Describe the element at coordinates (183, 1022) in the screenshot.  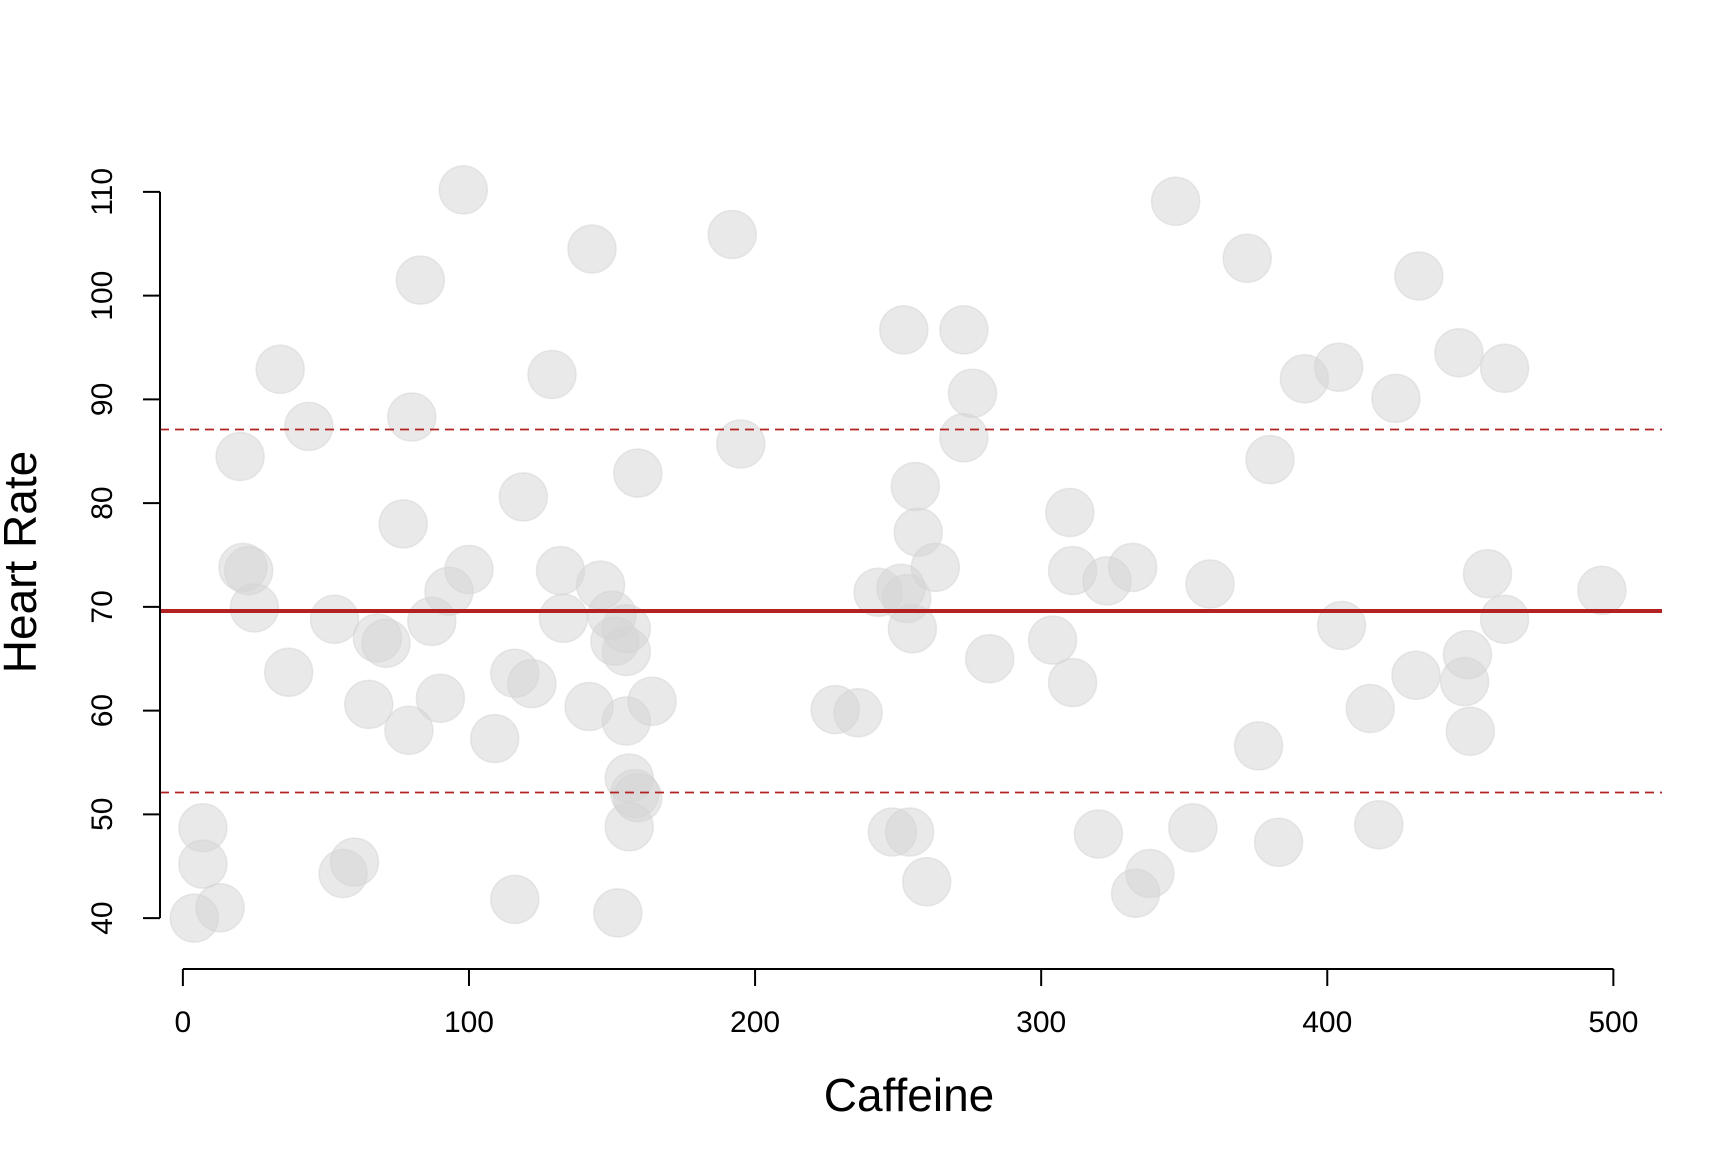
I see `x-tick-label: 0` at that location.